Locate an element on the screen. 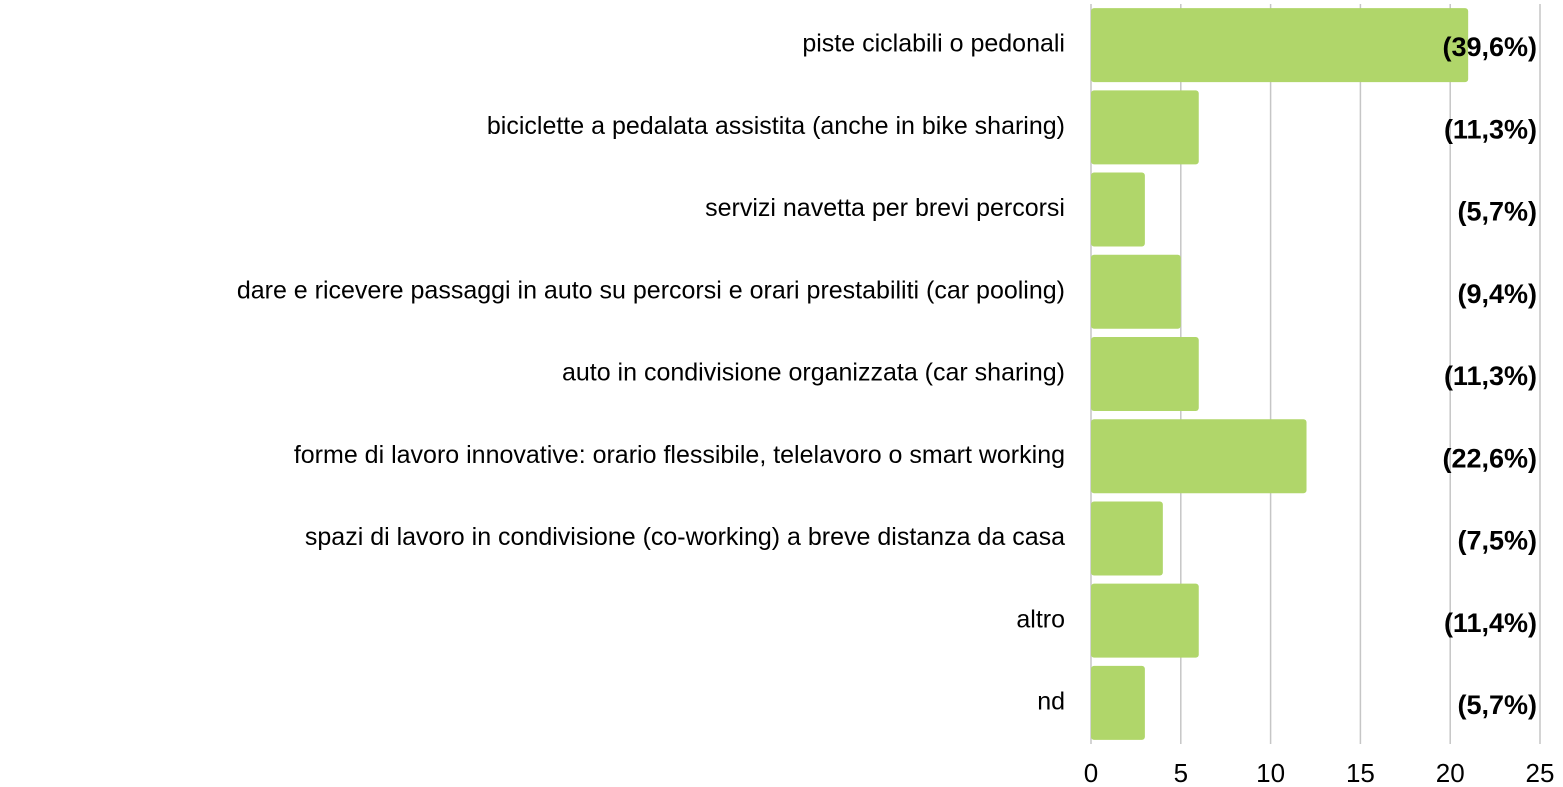 This screenshot has height=787, width=1563. annotation: (39,6%) is located at coordinates (1489, 47).